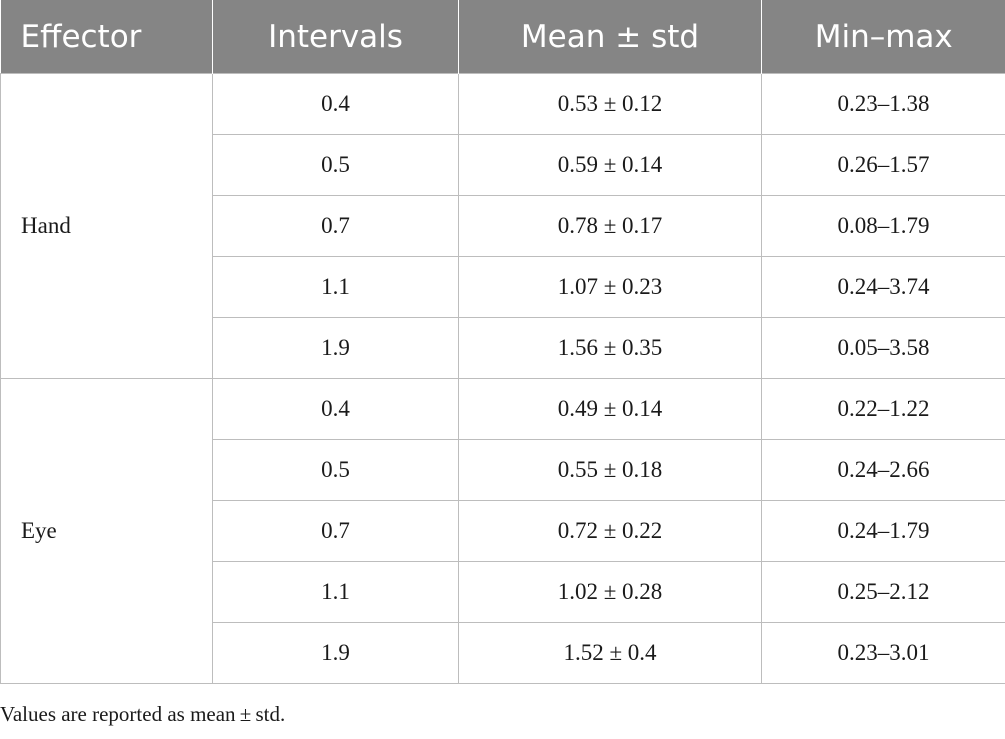  Describe the element at coordinates (883, 348) in the screenshot. I see `min-max-cell: 0.05–3.58` at that location.